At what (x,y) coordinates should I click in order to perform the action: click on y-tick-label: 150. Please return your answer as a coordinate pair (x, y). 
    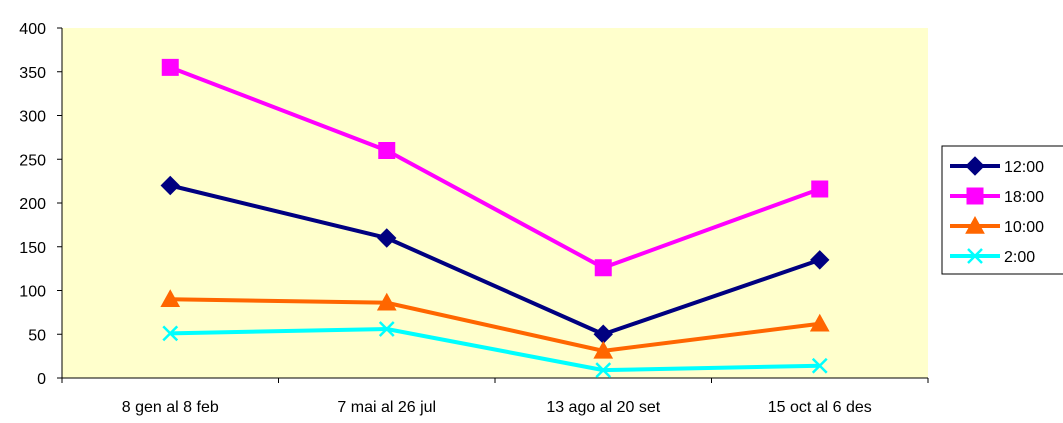
    Looking at the image, I should click on (32, 248).